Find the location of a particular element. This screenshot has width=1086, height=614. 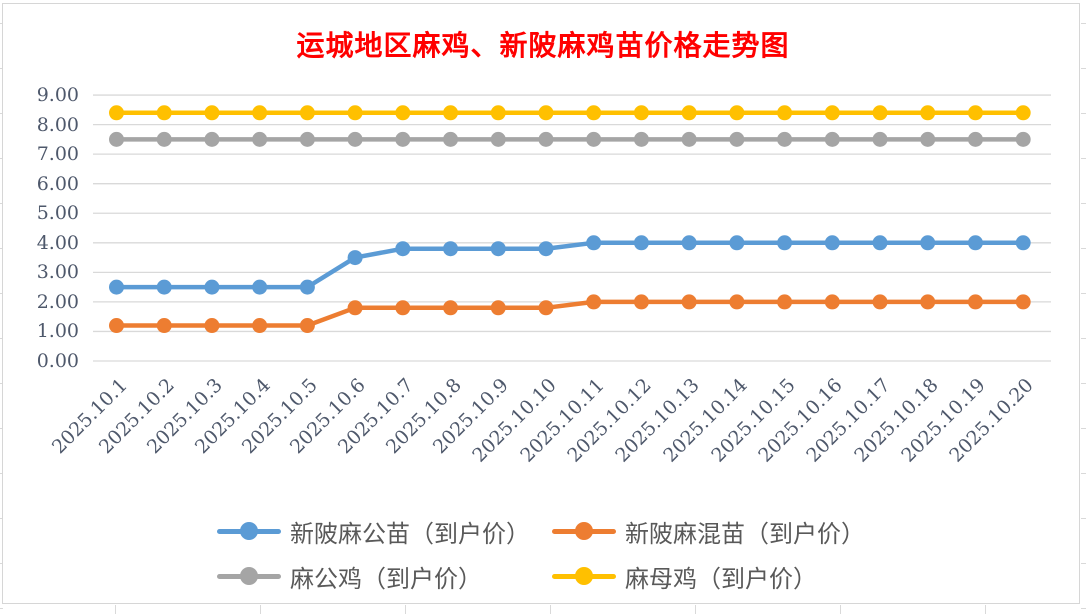

legend-row: 麻公鸡（到户价） 麻母鸡（到户价） is located at coordinates (543, 577).